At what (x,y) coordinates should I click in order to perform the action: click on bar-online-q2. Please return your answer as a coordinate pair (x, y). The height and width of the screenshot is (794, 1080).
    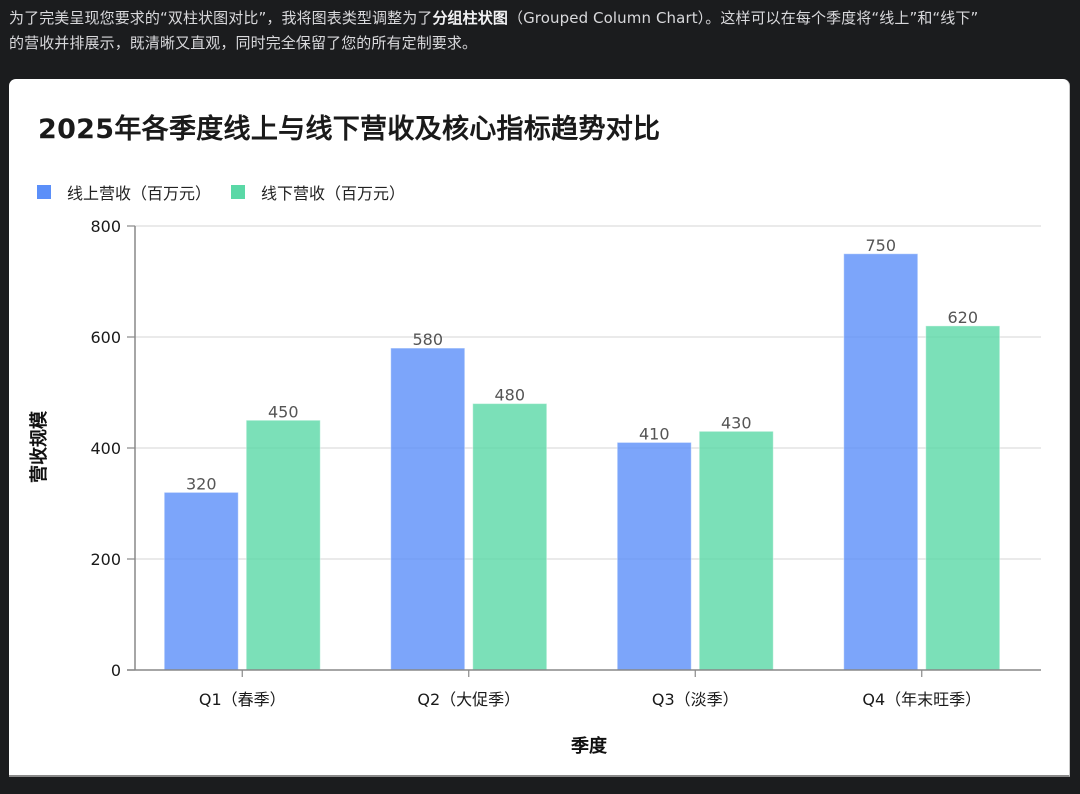
    Looking at the image, I should click on (428, 509).